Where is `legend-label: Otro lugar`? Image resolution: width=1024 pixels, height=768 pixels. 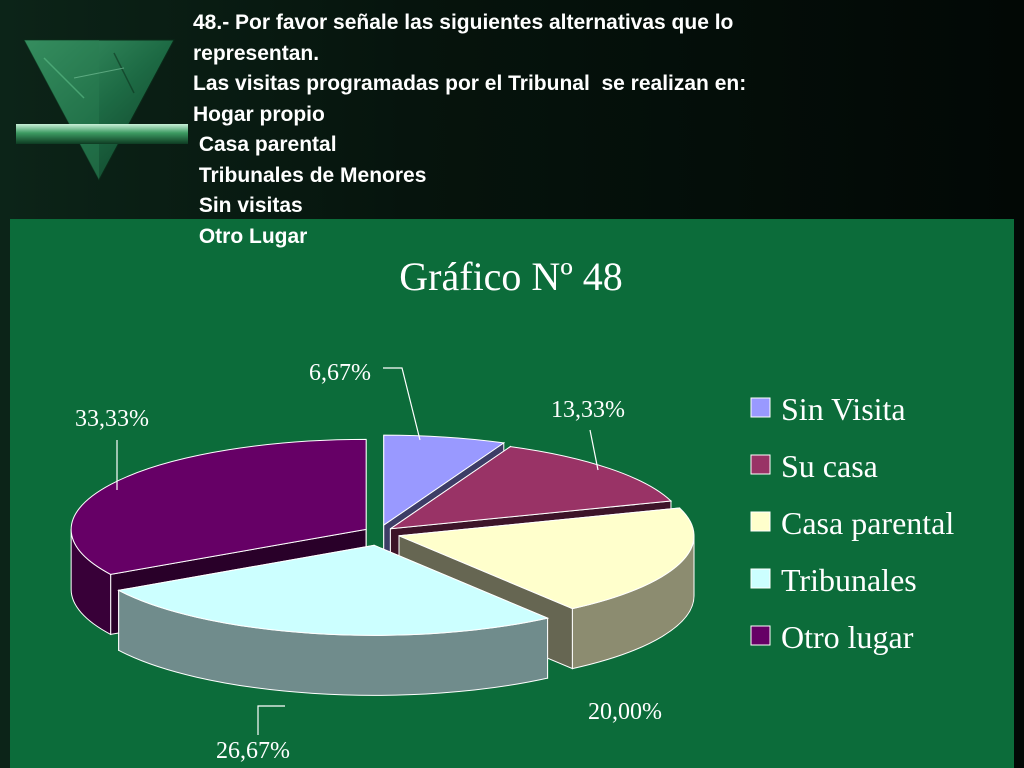
legend-label: Otro lugar is located at coordinates (847, 637).